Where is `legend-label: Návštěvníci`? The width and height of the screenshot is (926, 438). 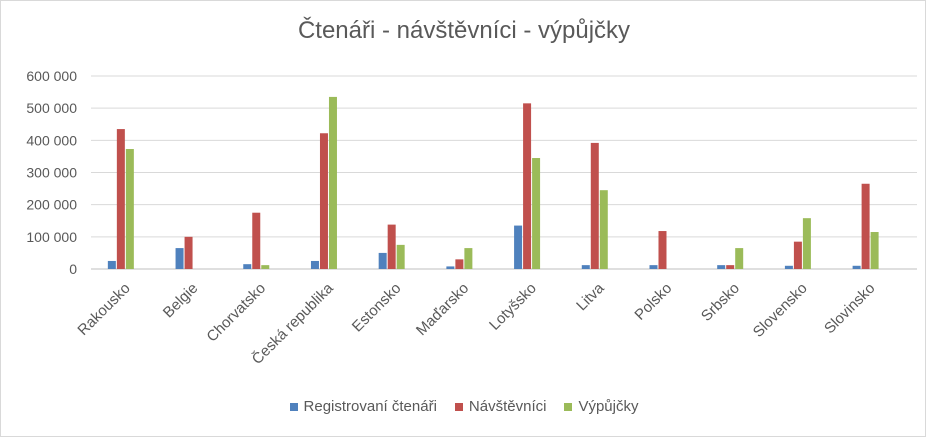
legend-label: Návštěvníci is located at coordinates (507, 406).